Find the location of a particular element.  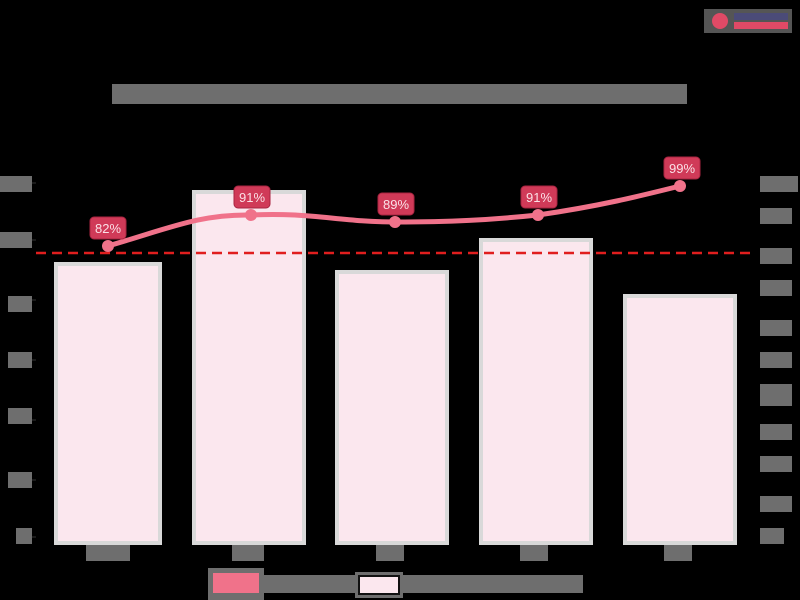

legend-swatch-bar is located at coordinates (379, 585).